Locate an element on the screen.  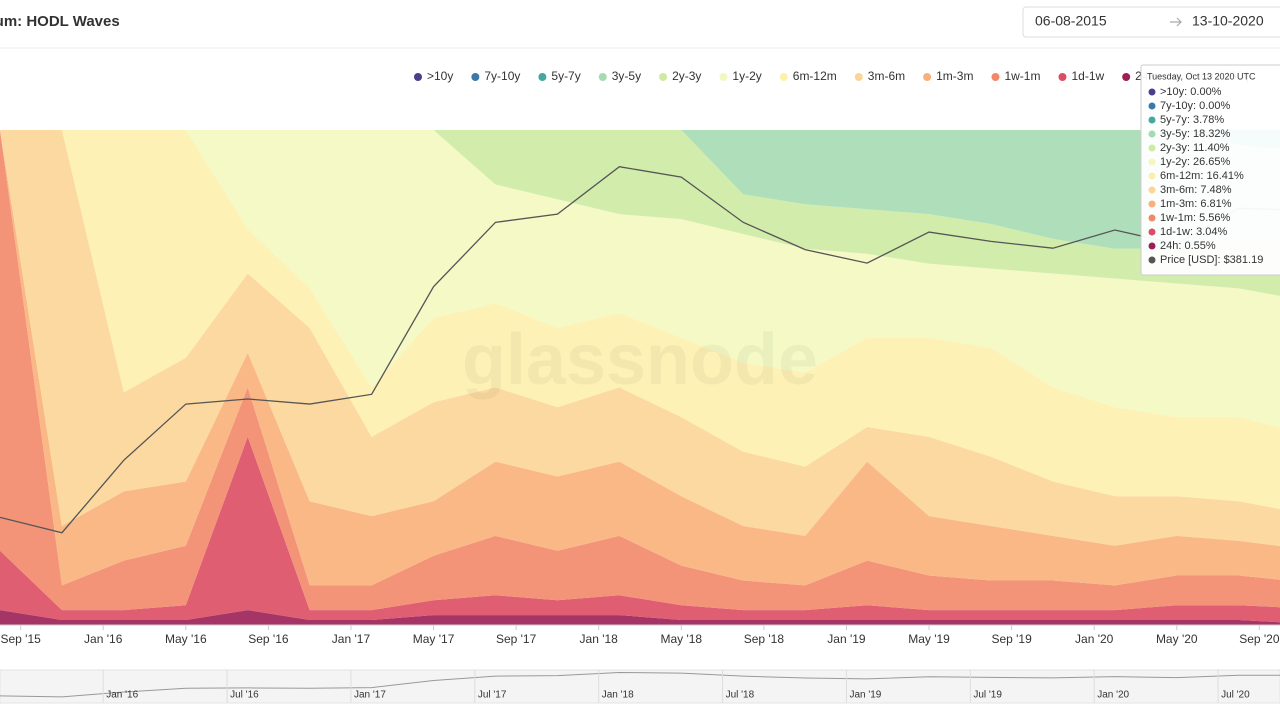
x-tick-label: Sep '20 is located at coordinates (1259, 639).